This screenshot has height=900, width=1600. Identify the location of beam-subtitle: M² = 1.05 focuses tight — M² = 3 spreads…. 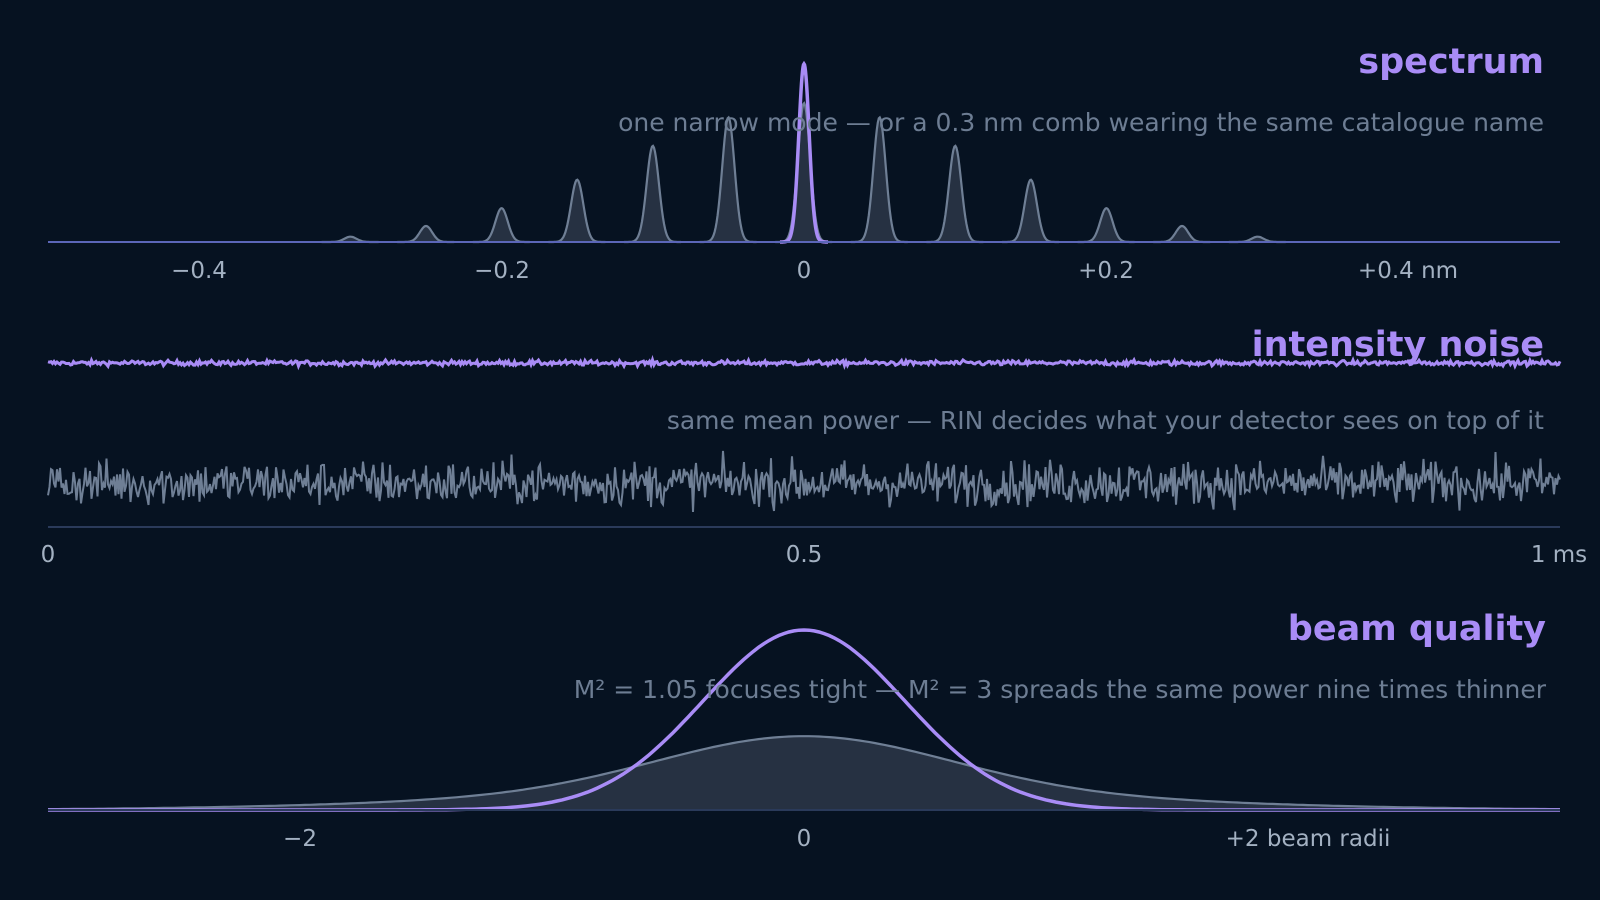
(1060, 689).